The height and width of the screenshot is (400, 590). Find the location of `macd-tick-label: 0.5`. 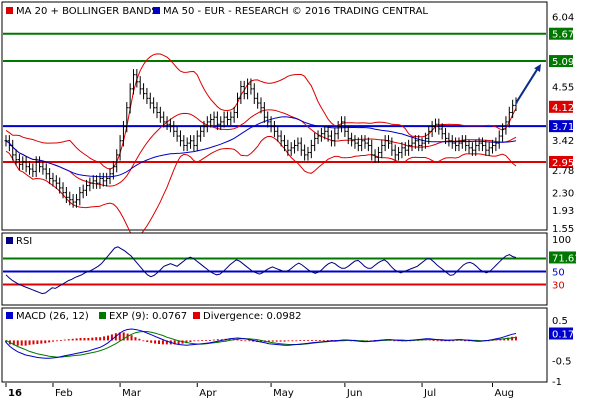

macd-tick-label: 0.5 is located at coordinates (560, 321).